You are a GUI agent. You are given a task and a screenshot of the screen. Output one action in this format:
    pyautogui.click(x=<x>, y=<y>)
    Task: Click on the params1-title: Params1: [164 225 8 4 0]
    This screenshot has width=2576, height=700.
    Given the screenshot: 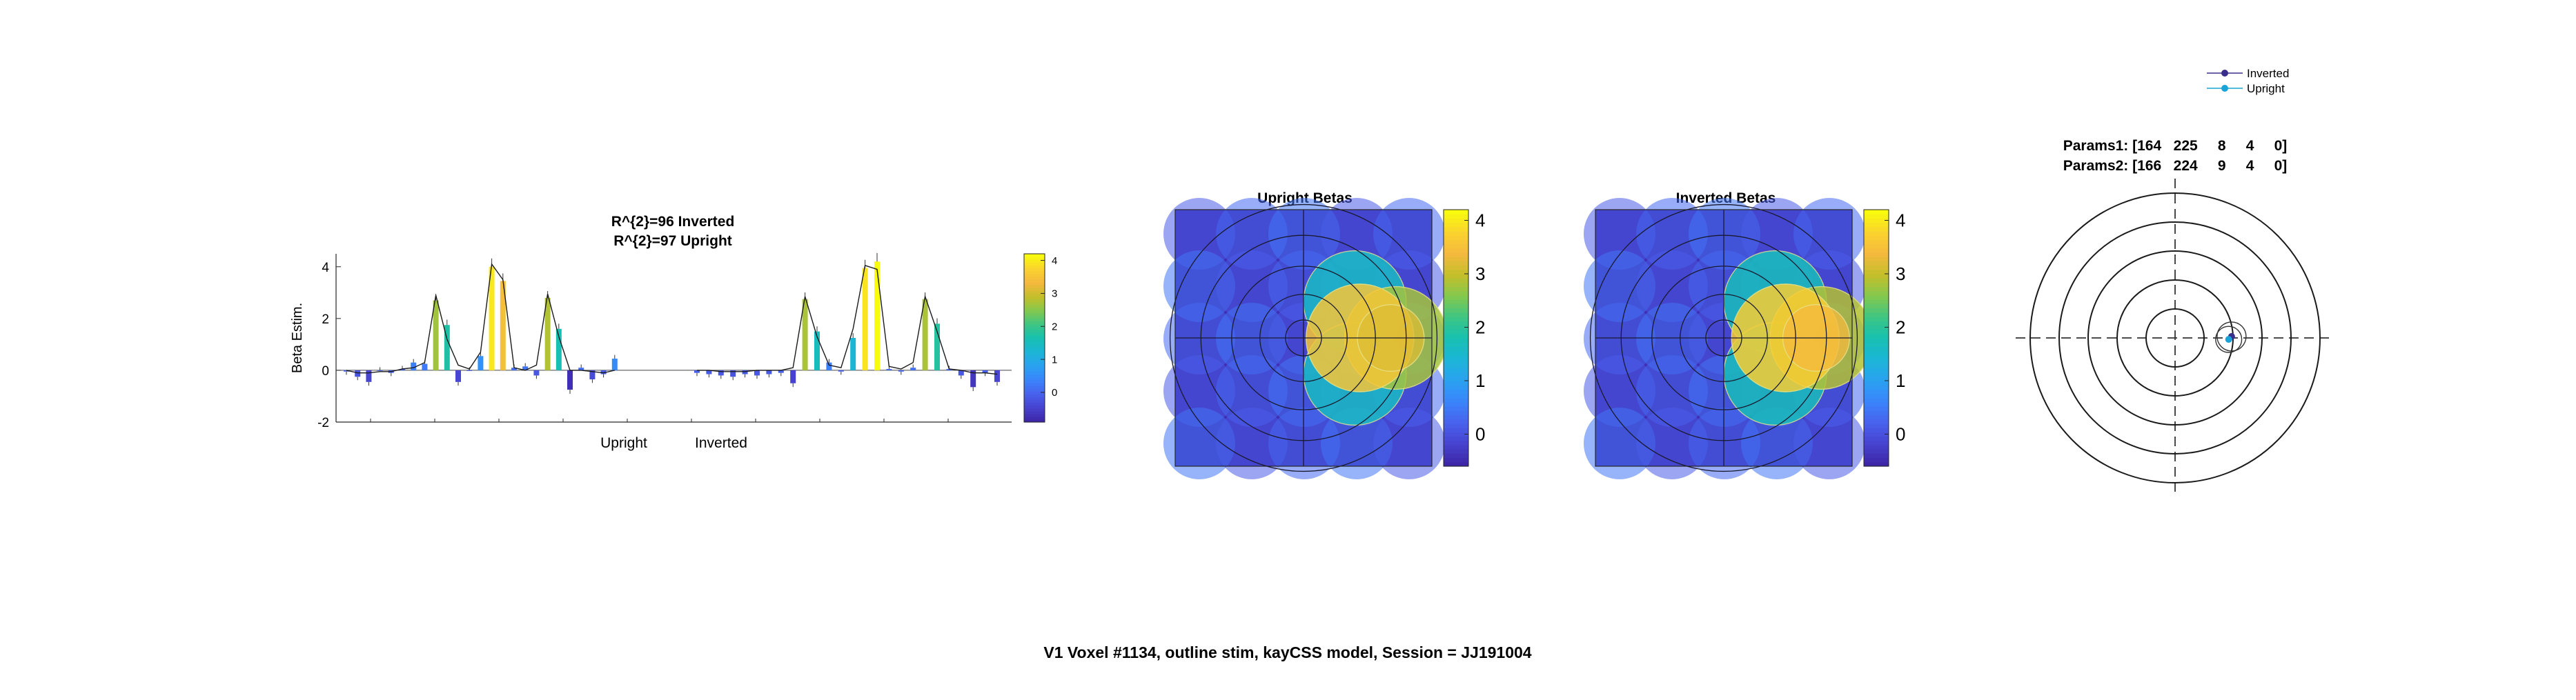 What is the action you would take?
    pyautogui.click(x=2175, y=146)
    